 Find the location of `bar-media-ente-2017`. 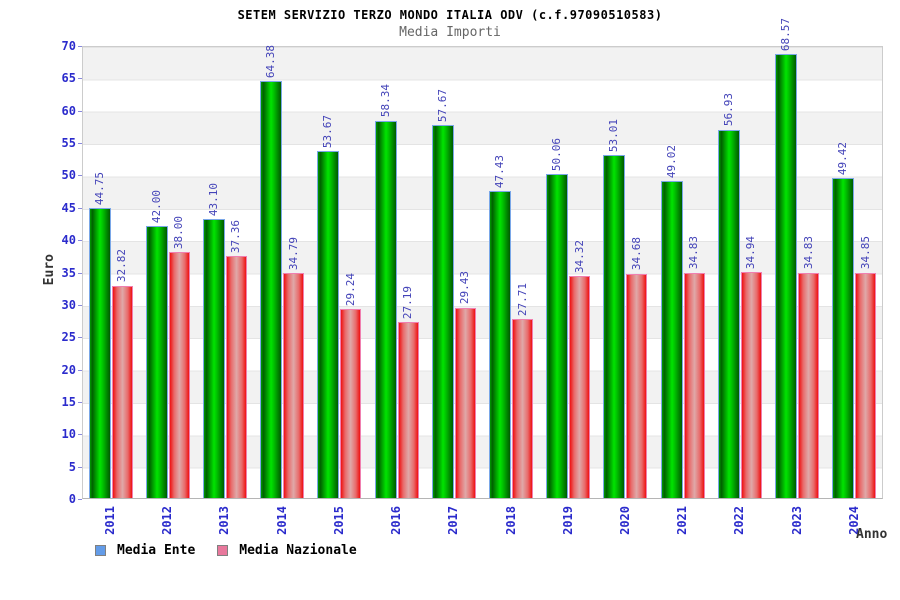

bar-media-ente-2017 is located at coordinates (442, 311).